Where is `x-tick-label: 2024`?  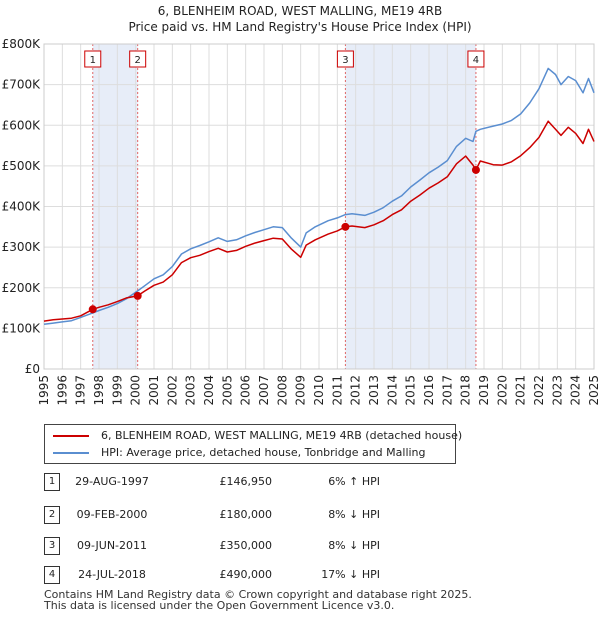 x-tick-label: 2024 is located at coordinates (576, 390).